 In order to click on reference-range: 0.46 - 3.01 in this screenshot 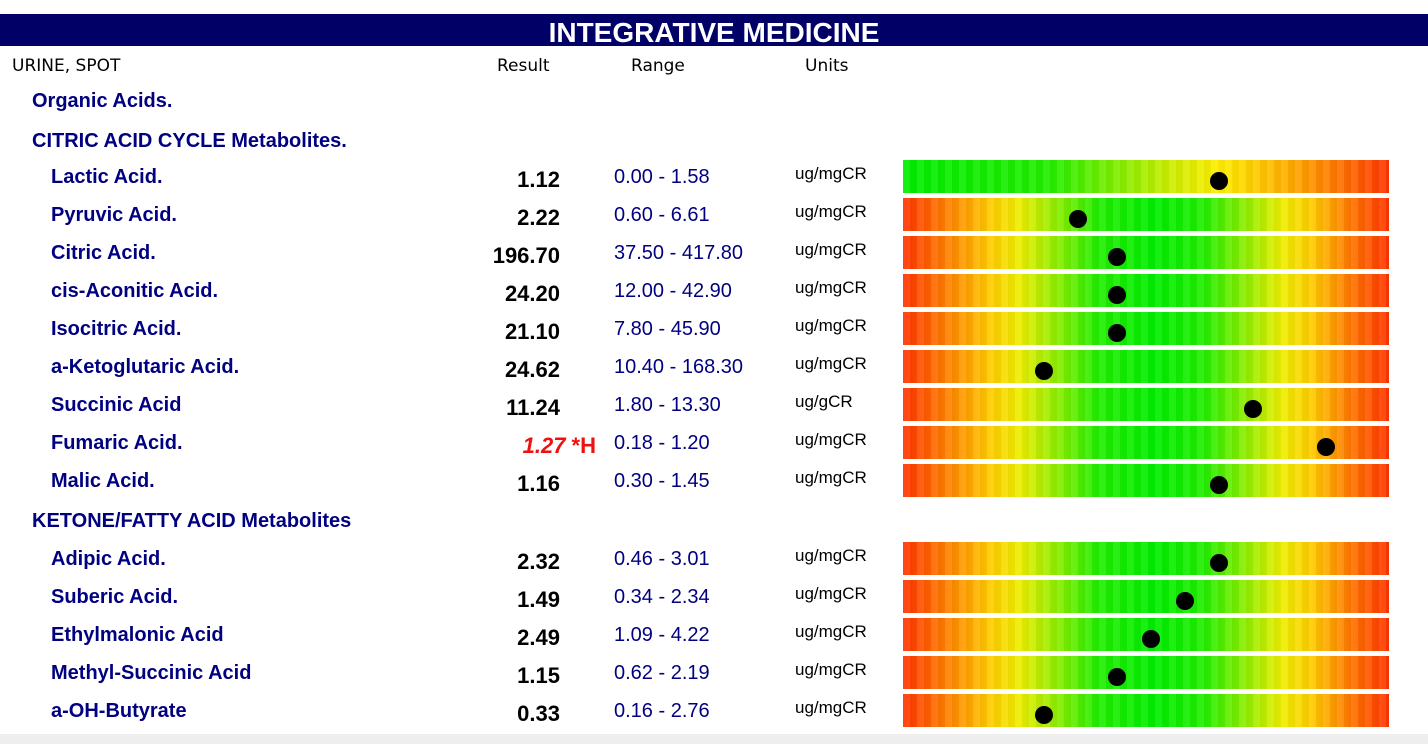, I will do `click(662, 559)`.